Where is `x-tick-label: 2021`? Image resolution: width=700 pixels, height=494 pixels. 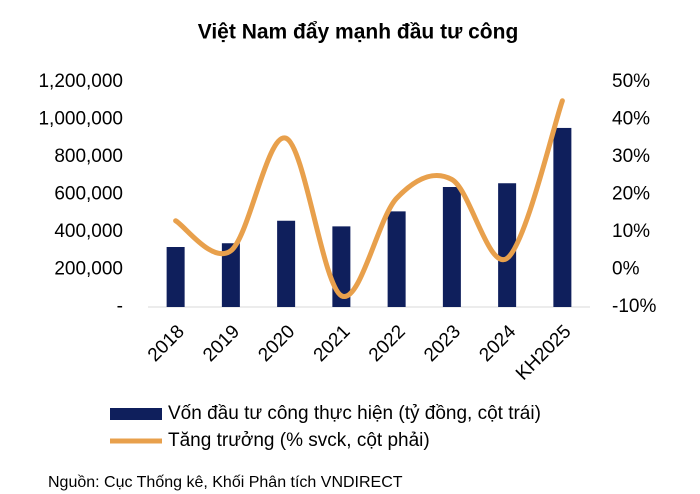 x-tick-label: 2021 is located at coordinates (332, 343).